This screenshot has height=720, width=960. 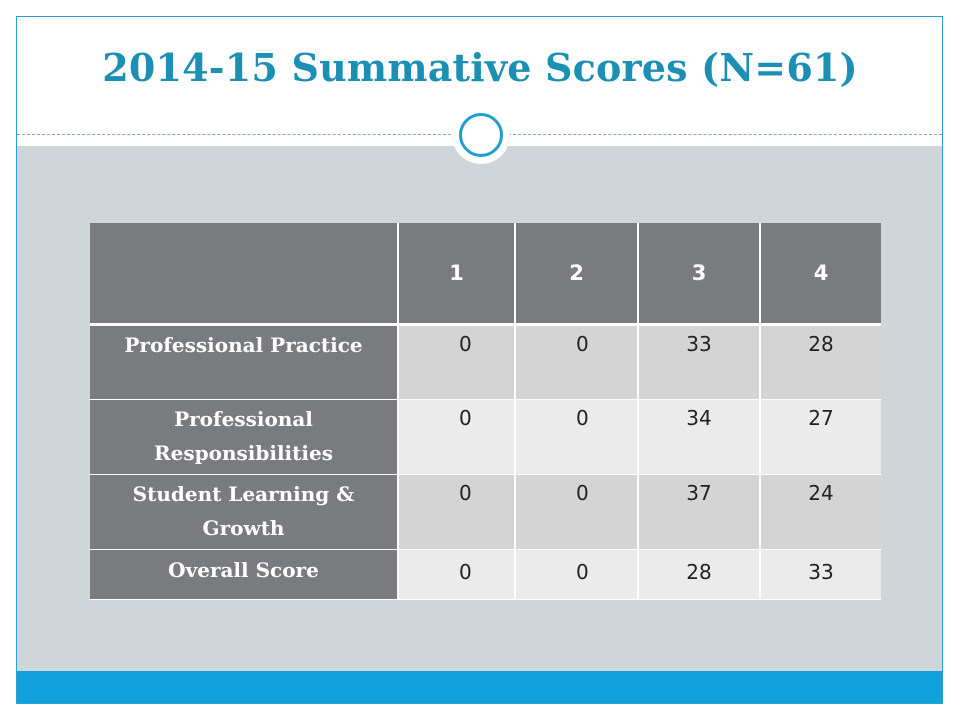 What do you see at coordinates (820, 512) in the screenshot?
I see `table-cell: 24` at bounding box center [820, 512].